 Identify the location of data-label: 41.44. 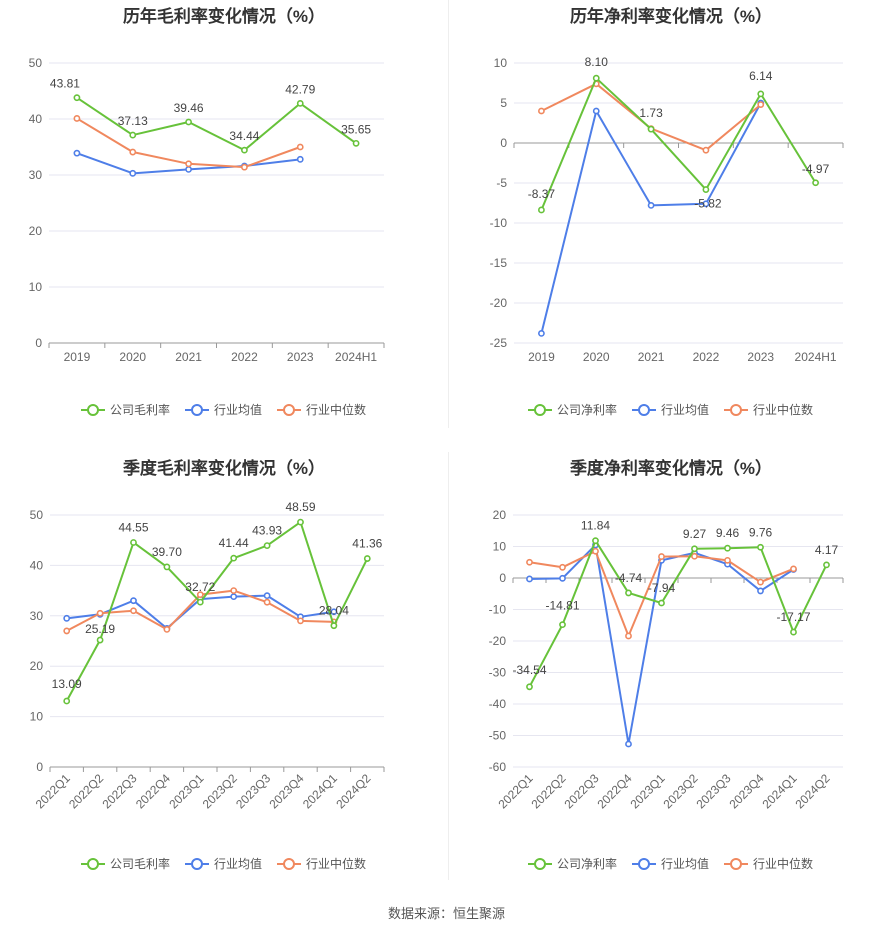
(234, 543).